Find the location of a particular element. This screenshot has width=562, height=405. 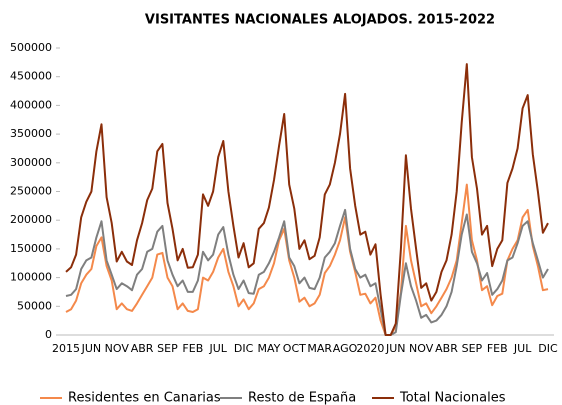

legend-label: Total Nacionales is located at coordinates (452, 398).